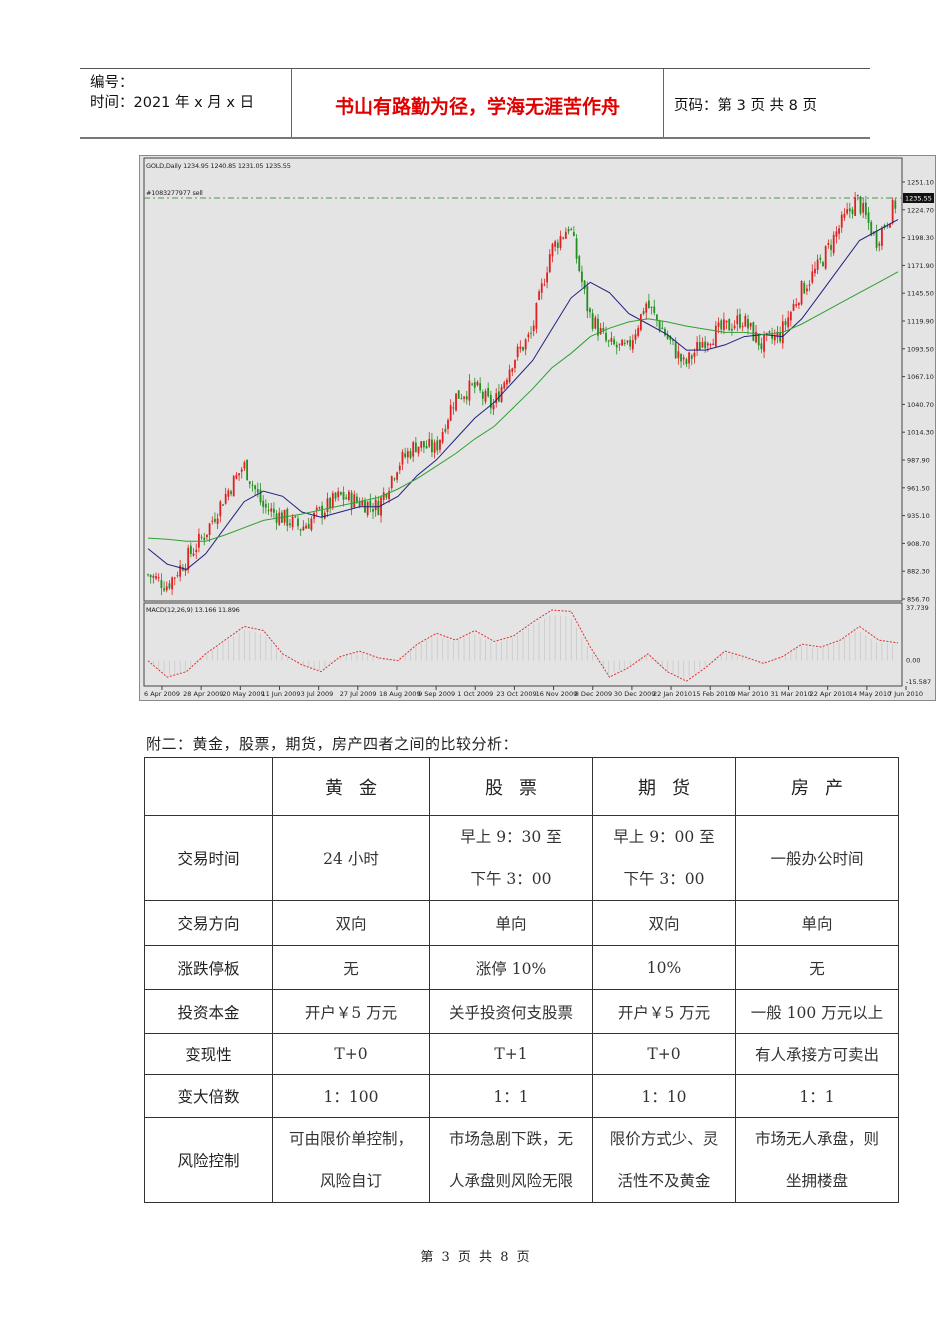 This screenshot has height=1344, width=950. Describe the element at coordinates (511, 1054) in the screenshot. I see `cell-text: T+1` at that location.